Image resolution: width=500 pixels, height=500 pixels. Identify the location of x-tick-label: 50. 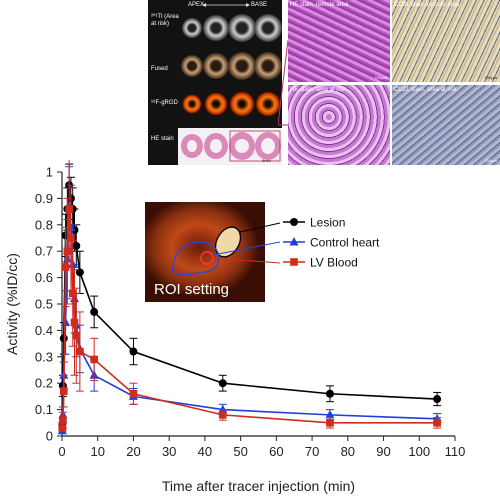
(240, 451).